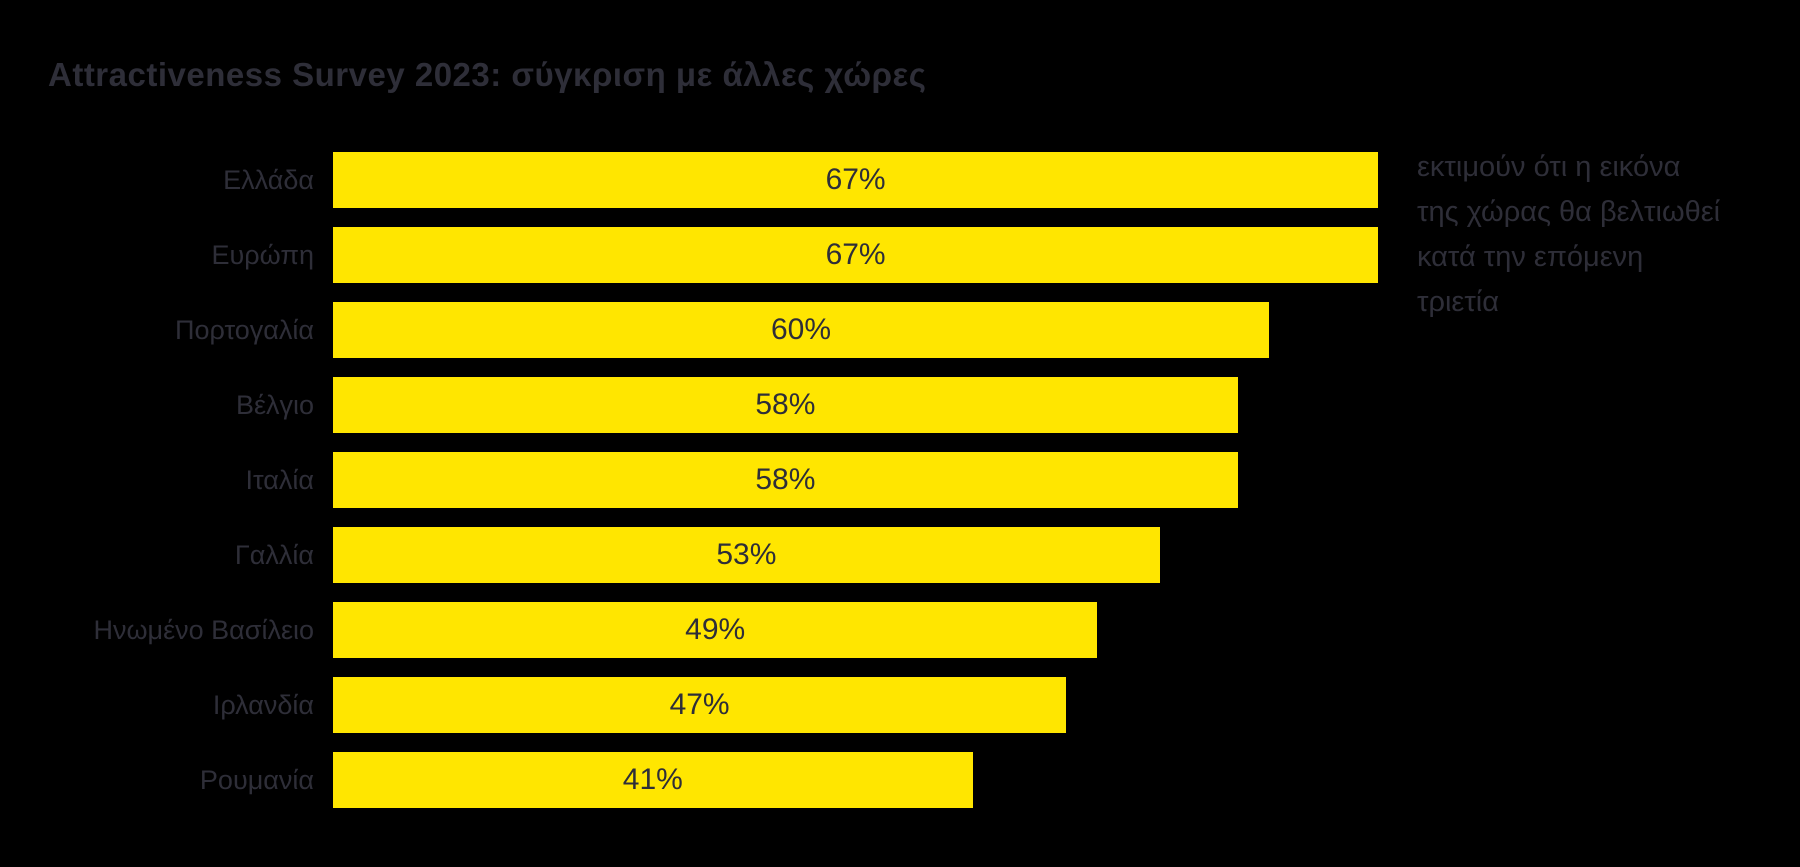  I want to click on chart-row: Γαλλία 53%, so click(900, 555).